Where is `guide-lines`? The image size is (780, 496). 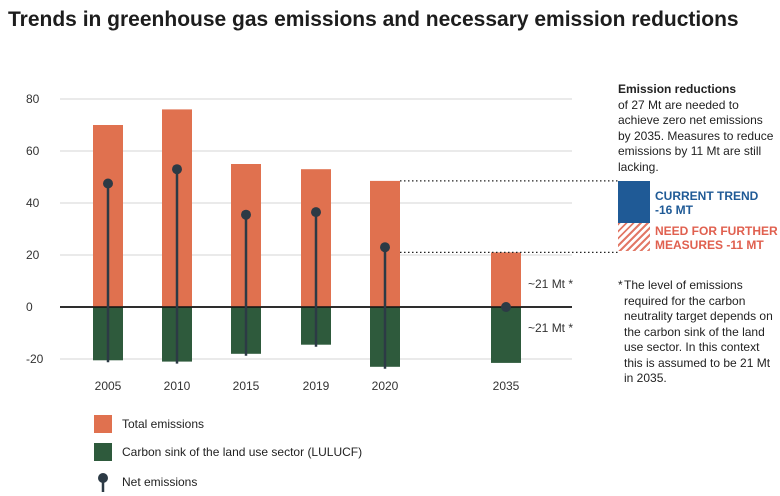
guide-lines is located at coordinates (509, 216).